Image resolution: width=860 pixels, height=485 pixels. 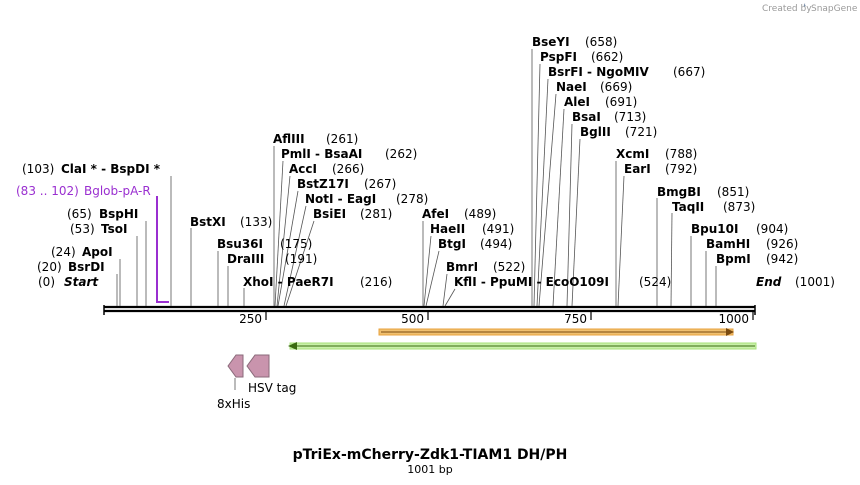 What do you see at coordinates (556, 332) in the screenshot?
I see `orange-feature-arrow` at bounding box center [556, 332].